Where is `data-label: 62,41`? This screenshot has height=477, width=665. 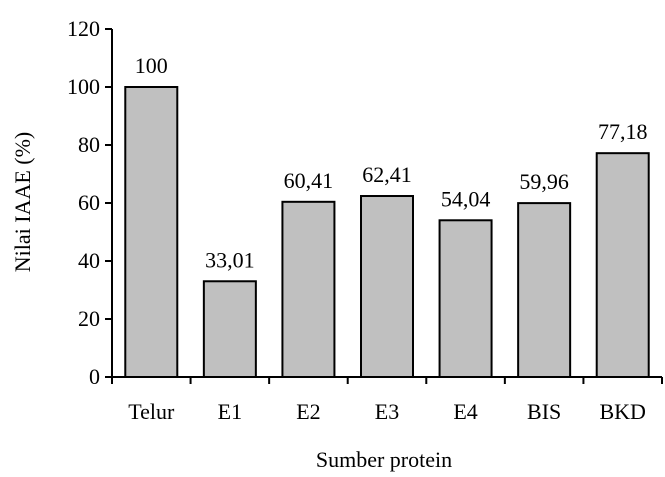
data-label: 62,41 is located at coordinates (387, 174).